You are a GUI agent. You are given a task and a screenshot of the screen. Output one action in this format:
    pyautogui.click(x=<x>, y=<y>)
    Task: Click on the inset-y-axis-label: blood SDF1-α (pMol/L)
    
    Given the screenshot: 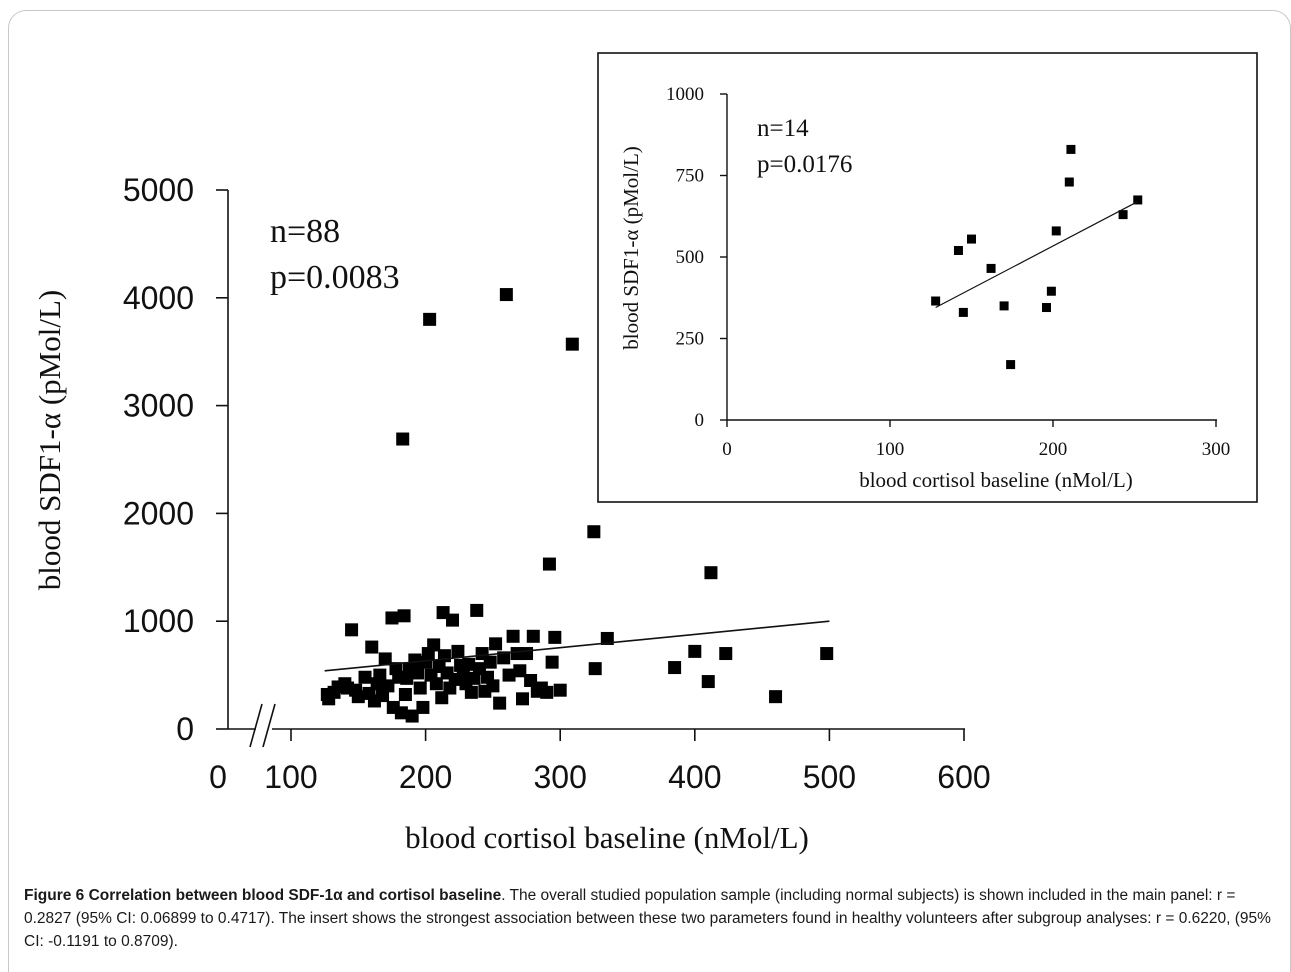 What is the action you would take?
    pyautogui.click(x=631, y=248)
    